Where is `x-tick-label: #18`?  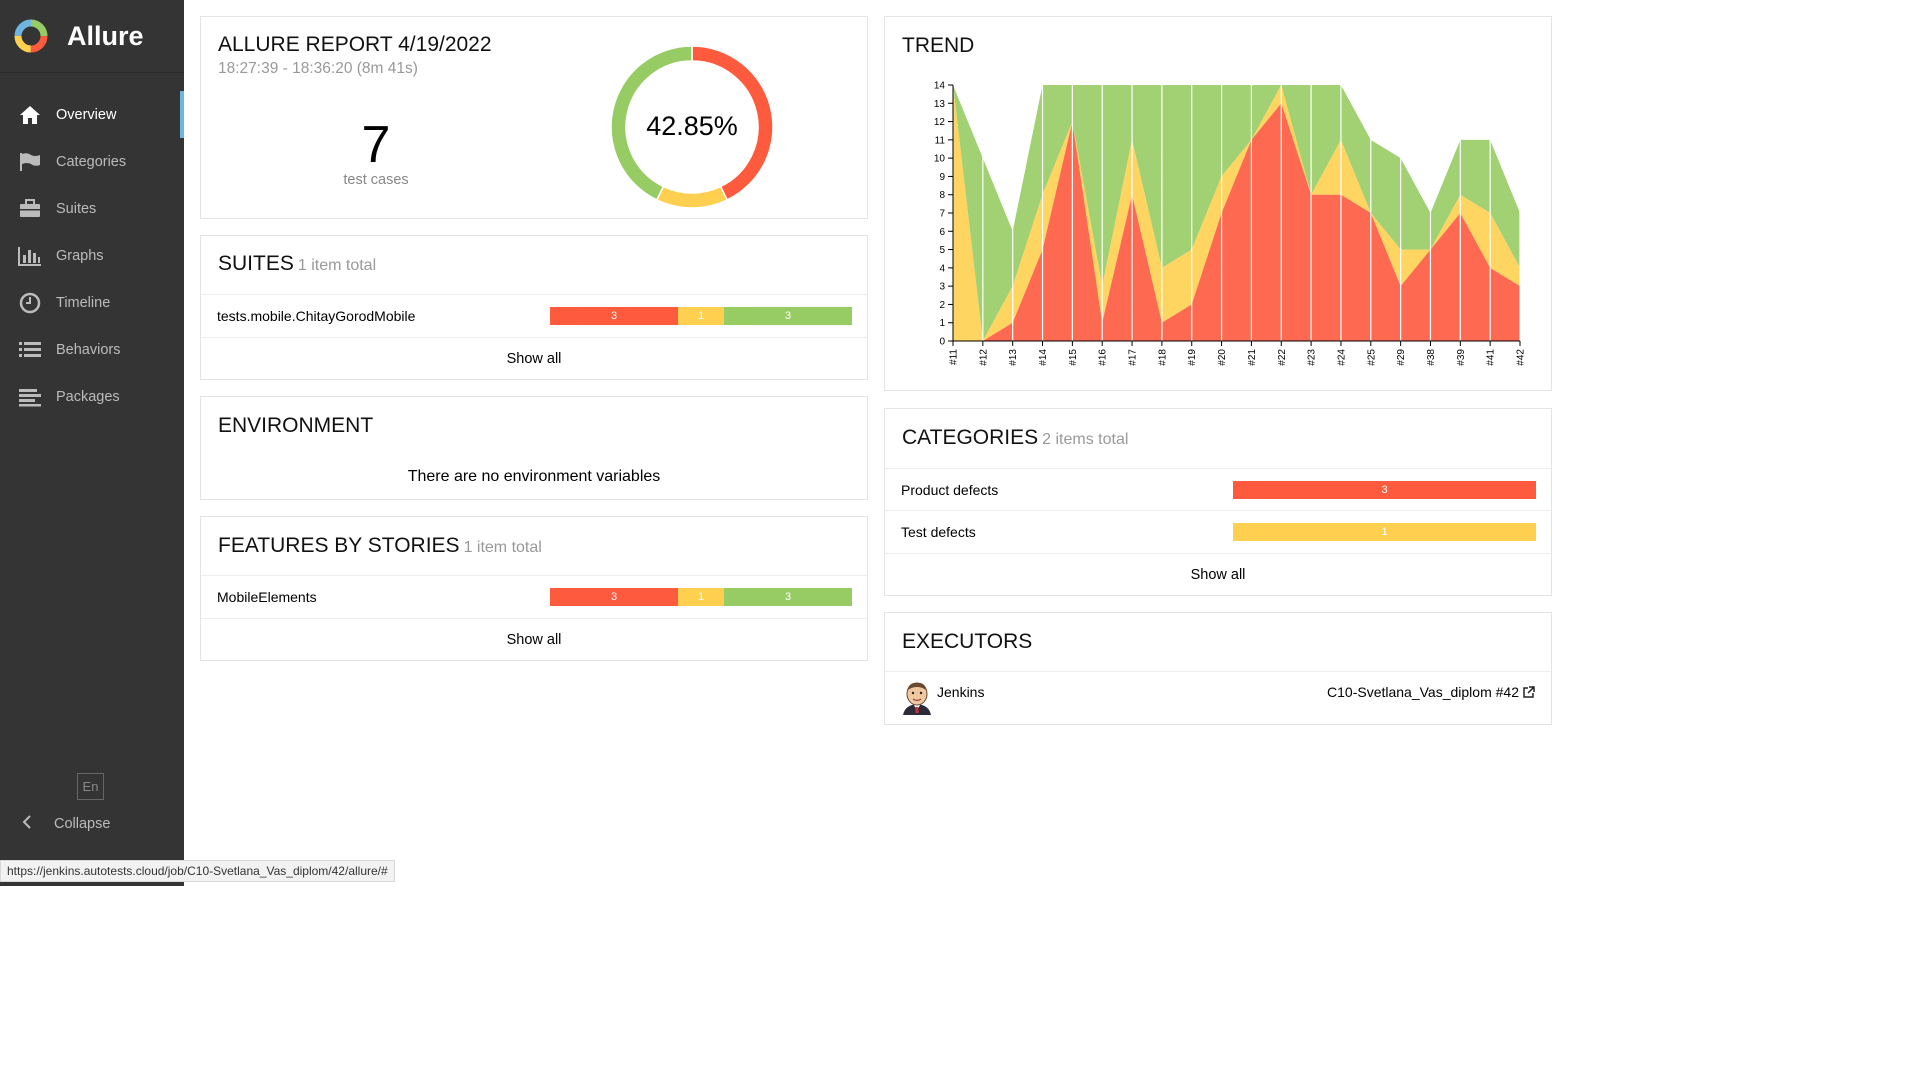
x-tick-label: #18 is located at coordinates (1162, 357).